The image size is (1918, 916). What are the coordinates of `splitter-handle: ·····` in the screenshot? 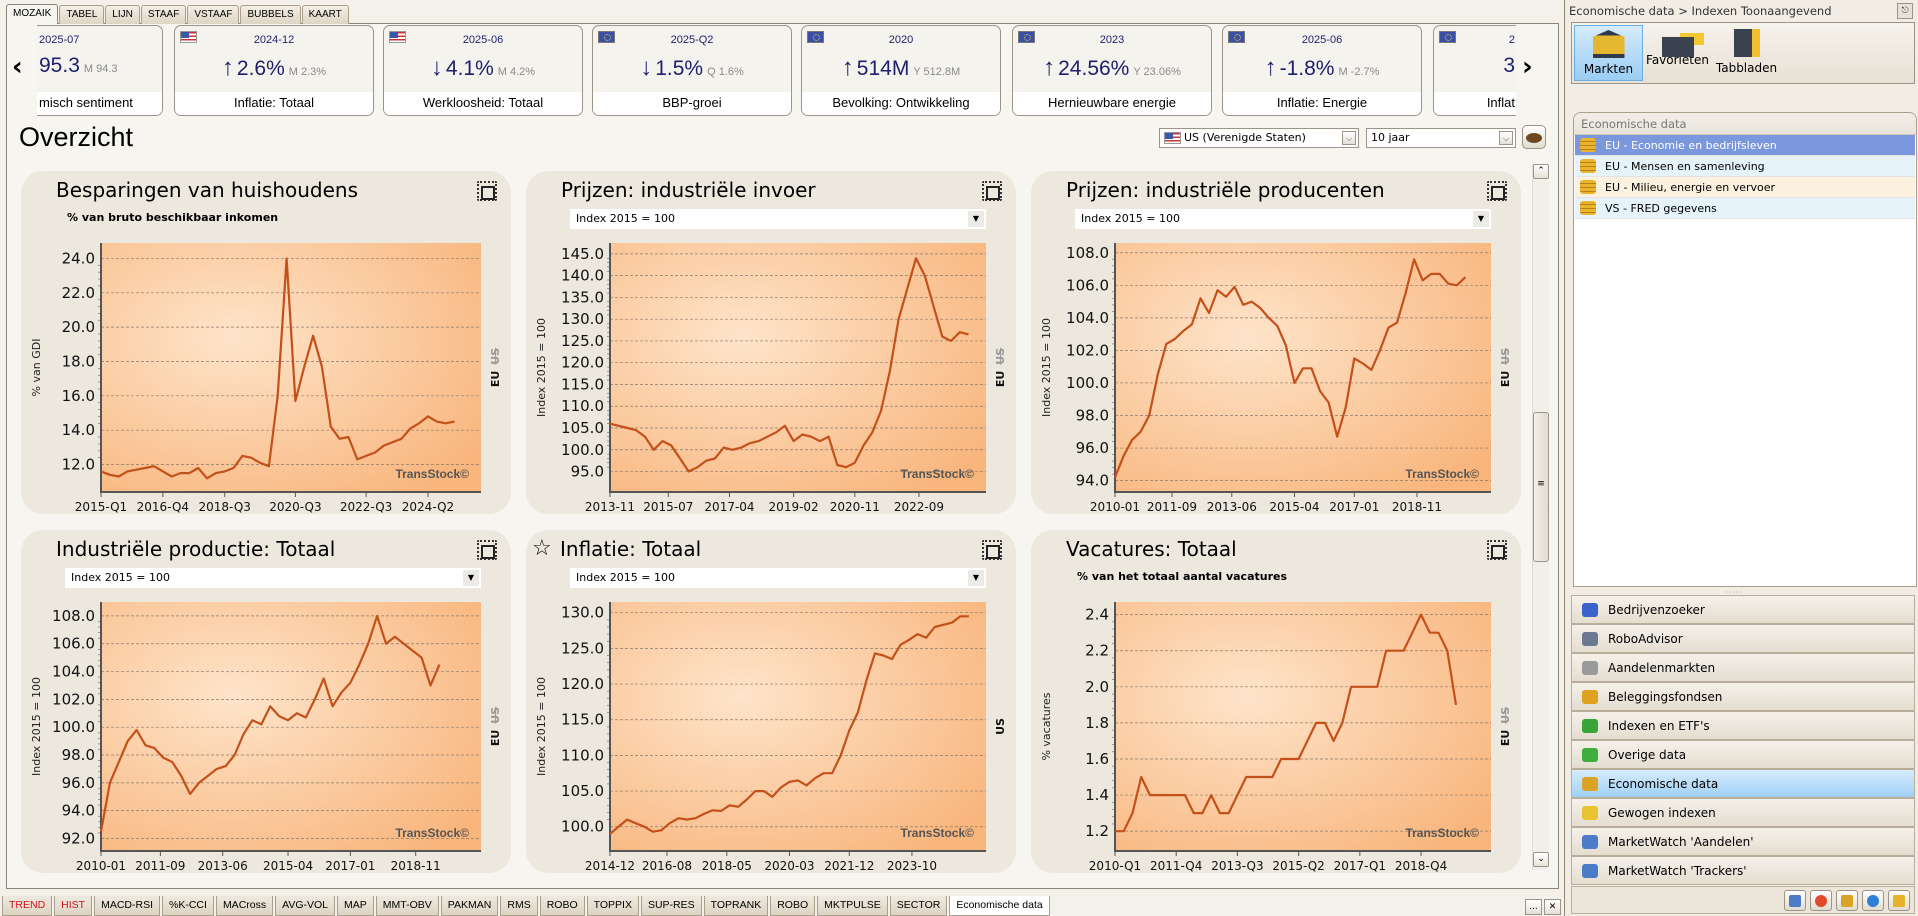 It's located at (1734, 592).